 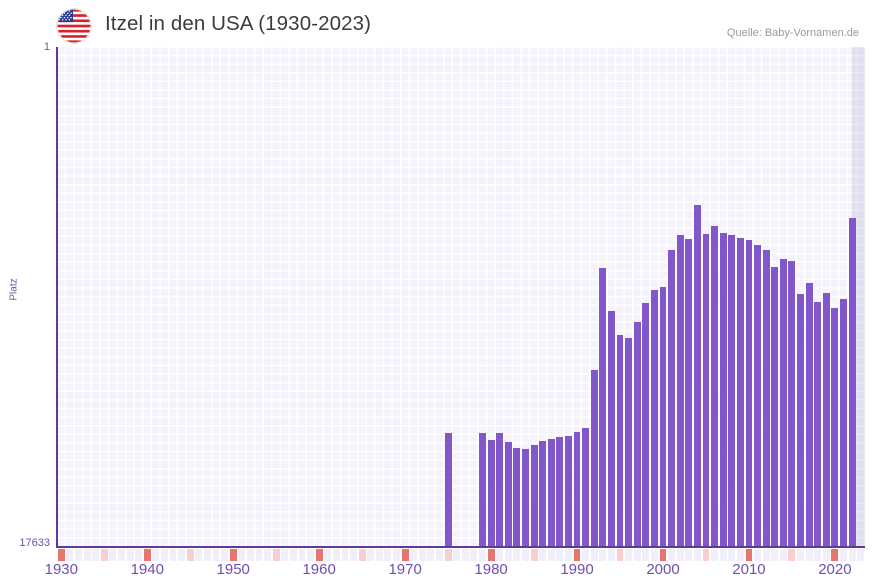 I want to click on x-axis-tick-1972, so click(x=422, y=555).